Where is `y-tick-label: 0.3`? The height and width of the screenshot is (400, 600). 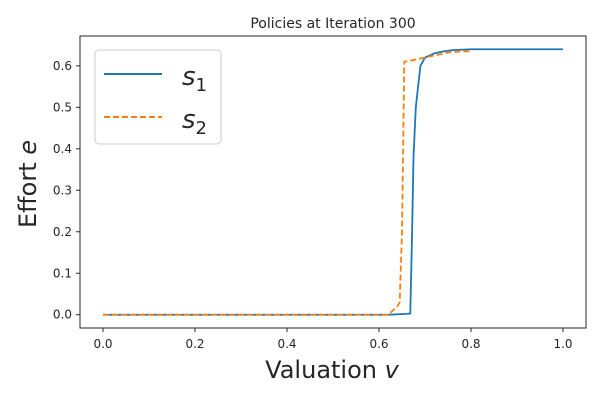
y-tick-label: 0.3 is located at coordinates (62, 190).